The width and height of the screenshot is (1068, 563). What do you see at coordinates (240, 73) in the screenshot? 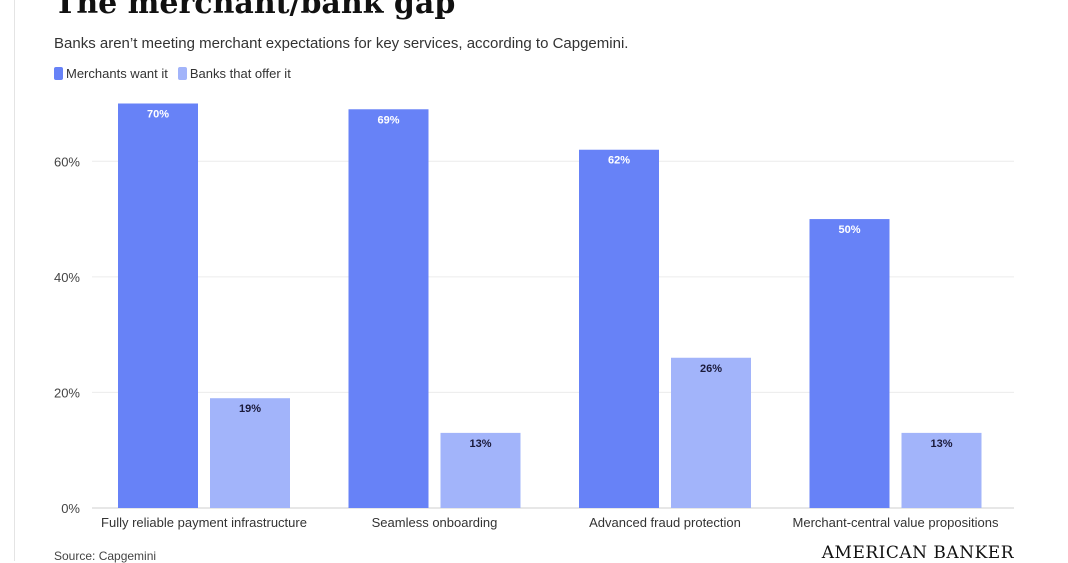
I see `legend-label-banks: Banks that offer it` at bounding box center [240, 73].